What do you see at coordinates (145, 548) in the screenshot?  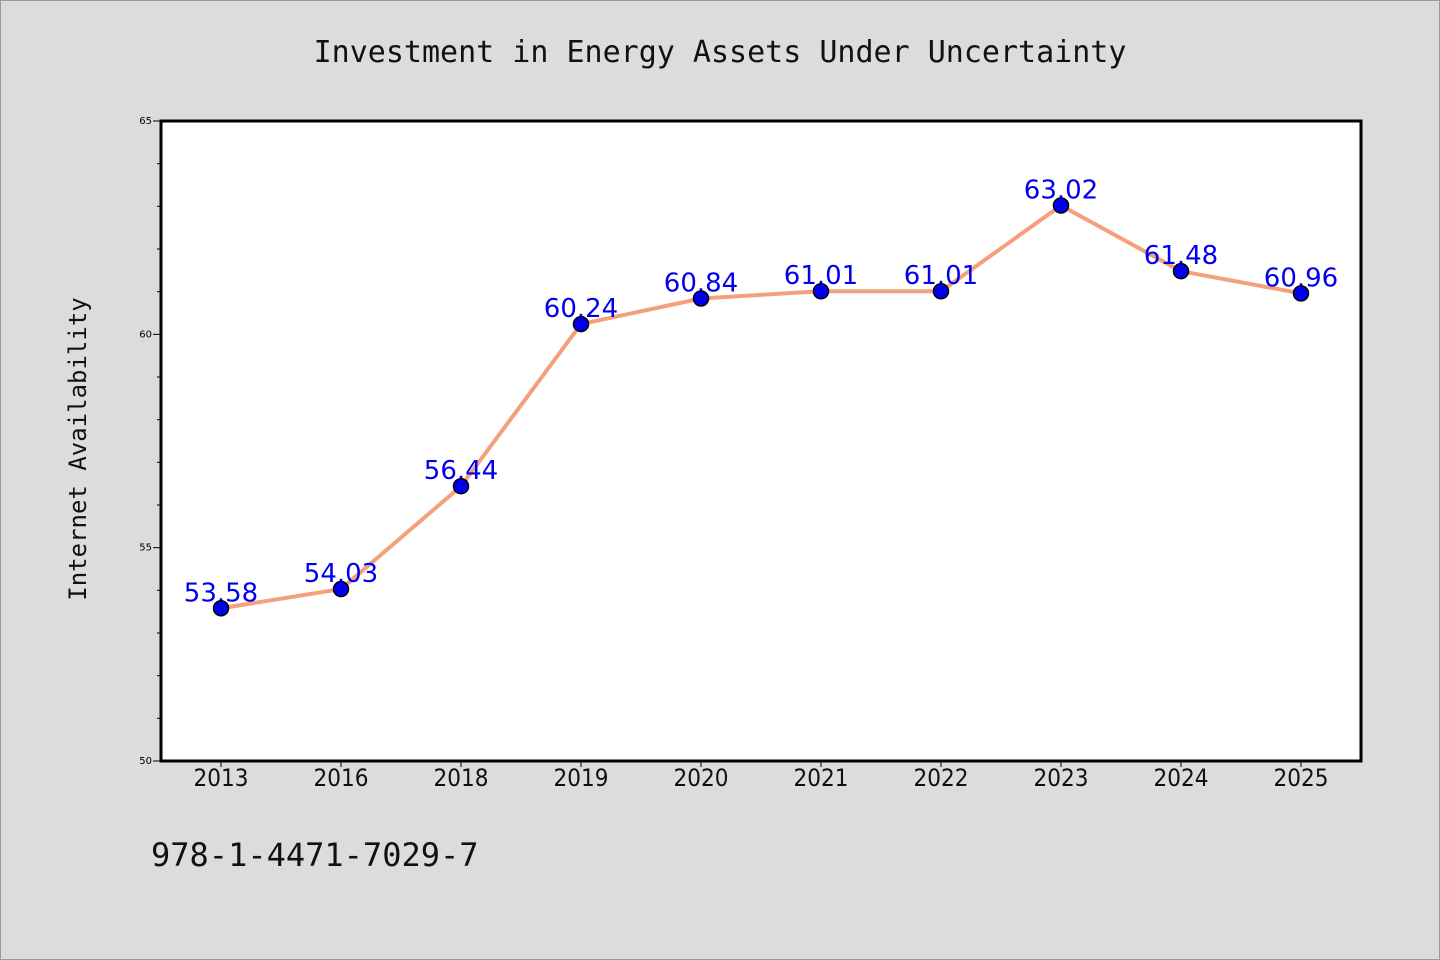 I see `y-tick-label: 55` at bounding box center [145, 548].